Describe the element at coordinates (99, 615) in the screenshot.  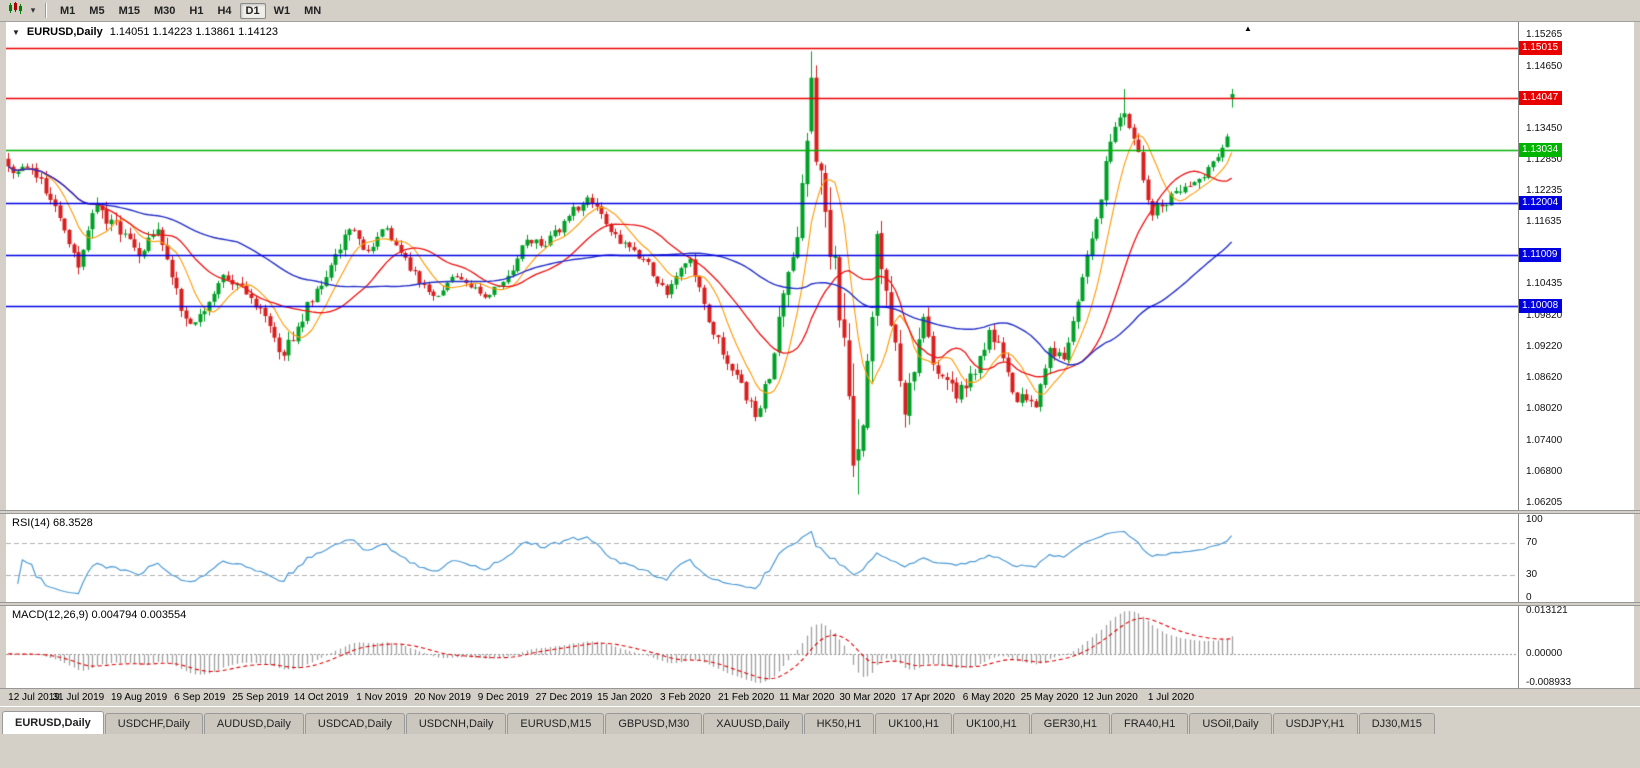
I see `macd-indicator-label: MACD(12,26,9) 0.004794 0.003554` at that location.